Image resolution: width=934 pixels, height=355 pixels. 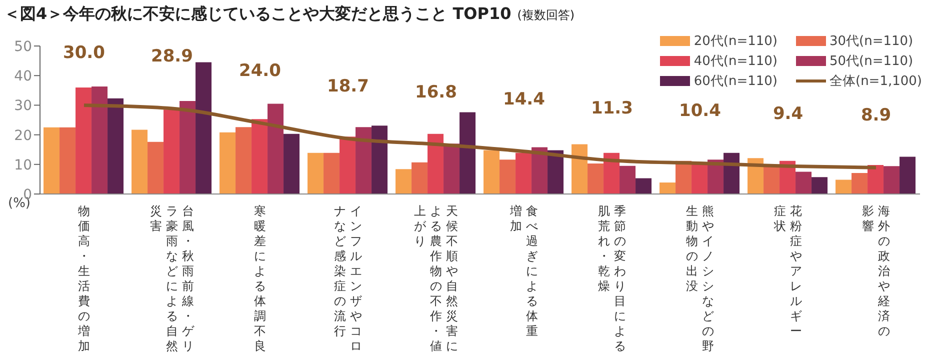 What do you see at coordinates (172, 278) in the screenshot?
I see `category-label: 台風・秋雨前線・ゲリラ豪雨などによる自然災害` at bounding box center [172, 278].